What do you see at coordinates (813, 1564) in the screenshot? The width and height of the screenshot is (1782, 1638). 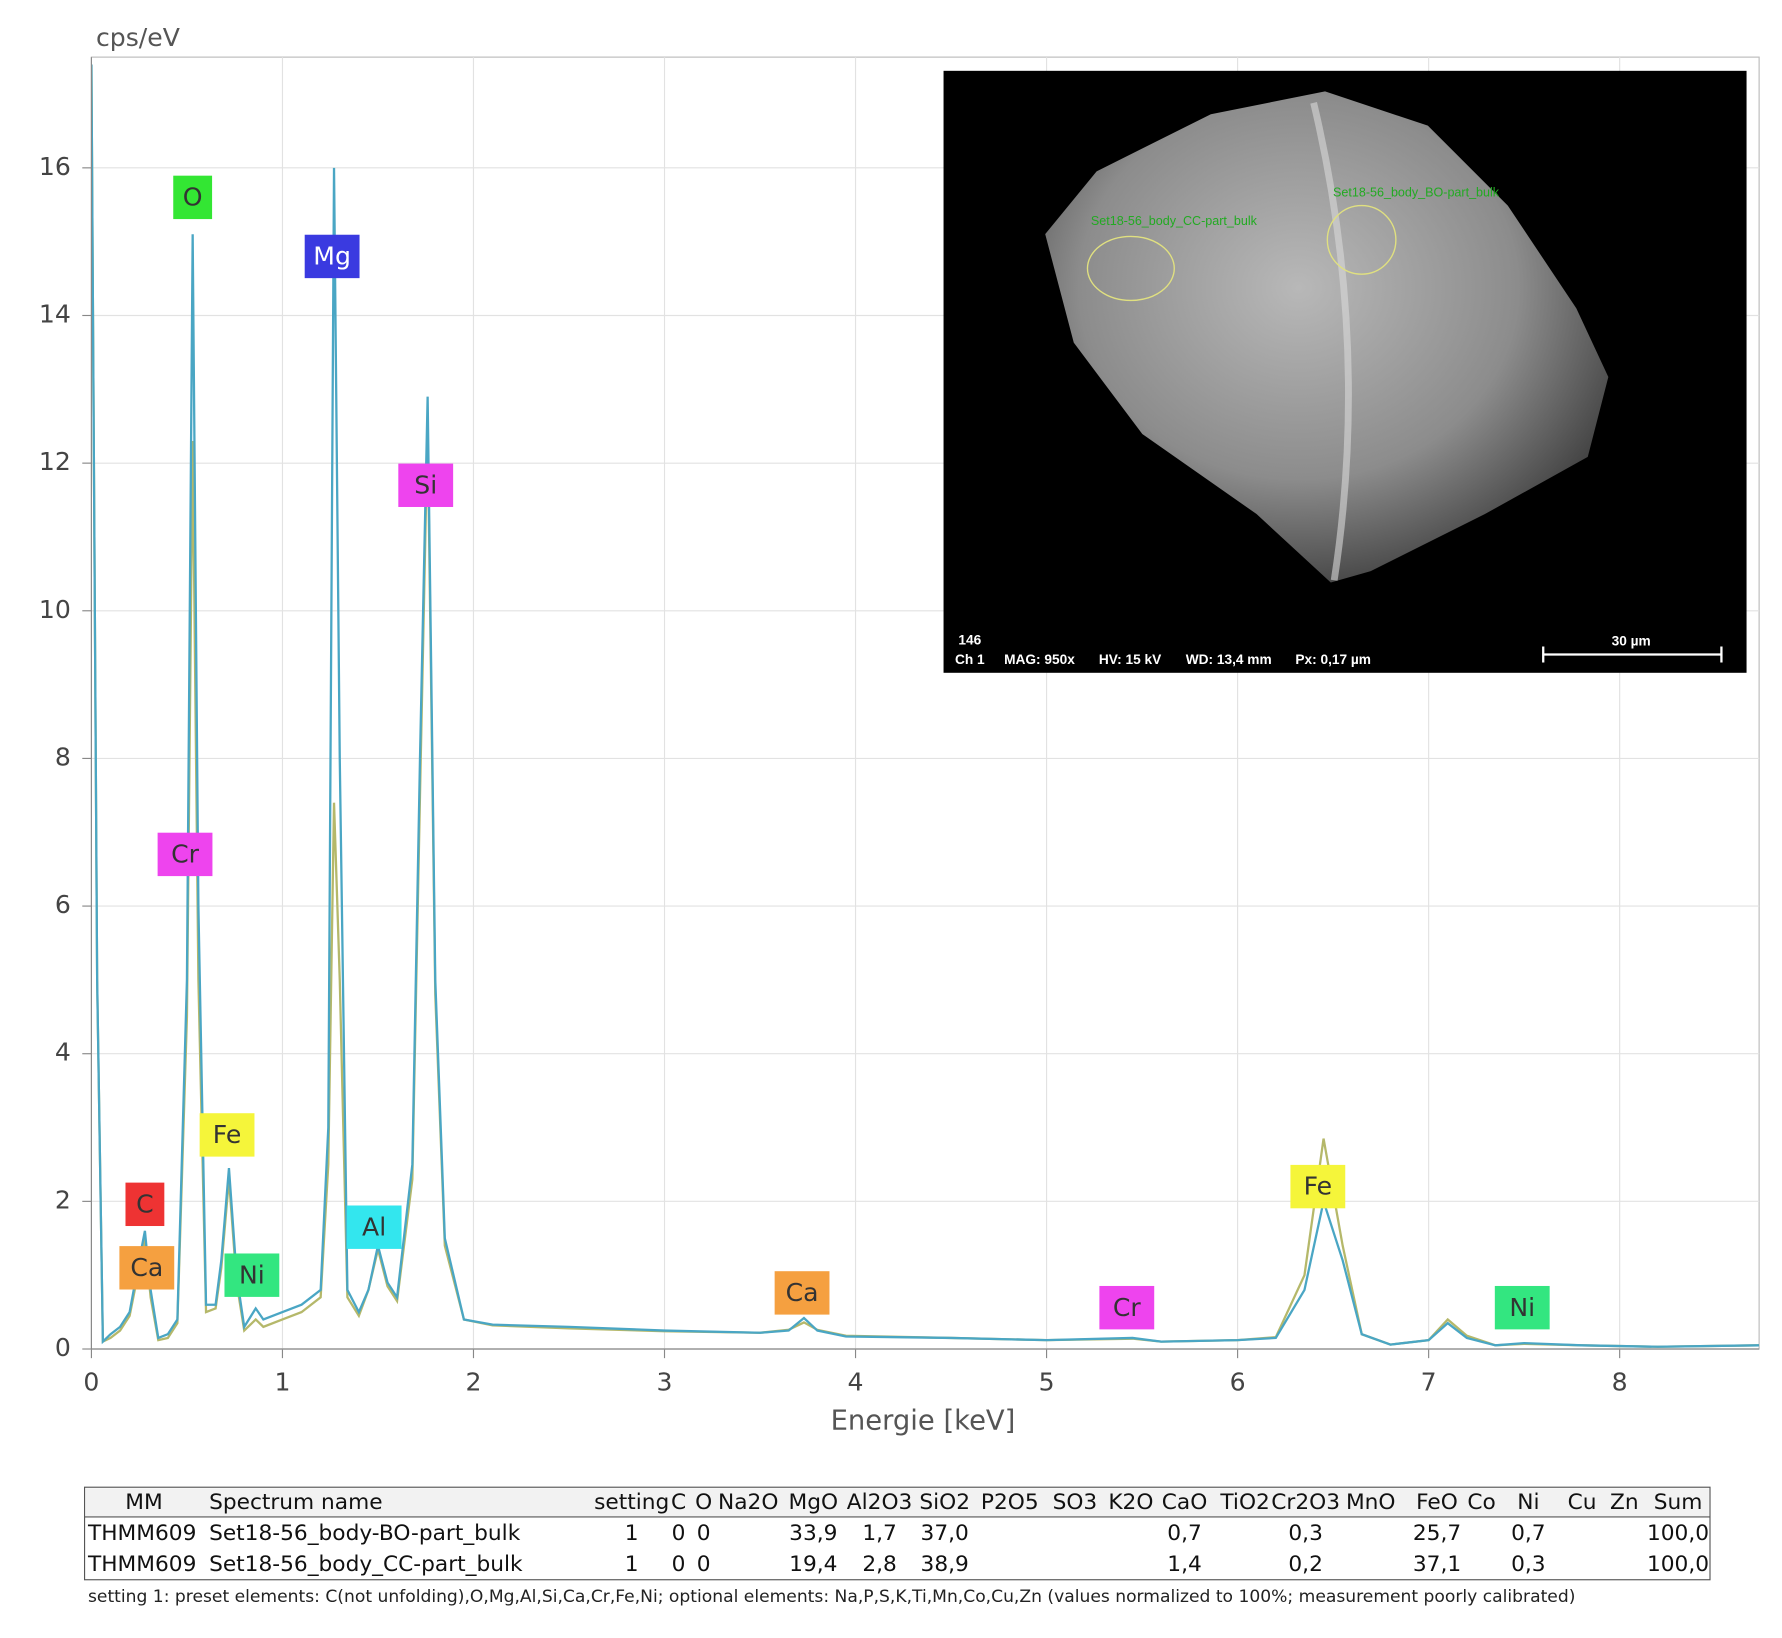 I see `table-cell: 19,4` at bounding box center [813, 1564].